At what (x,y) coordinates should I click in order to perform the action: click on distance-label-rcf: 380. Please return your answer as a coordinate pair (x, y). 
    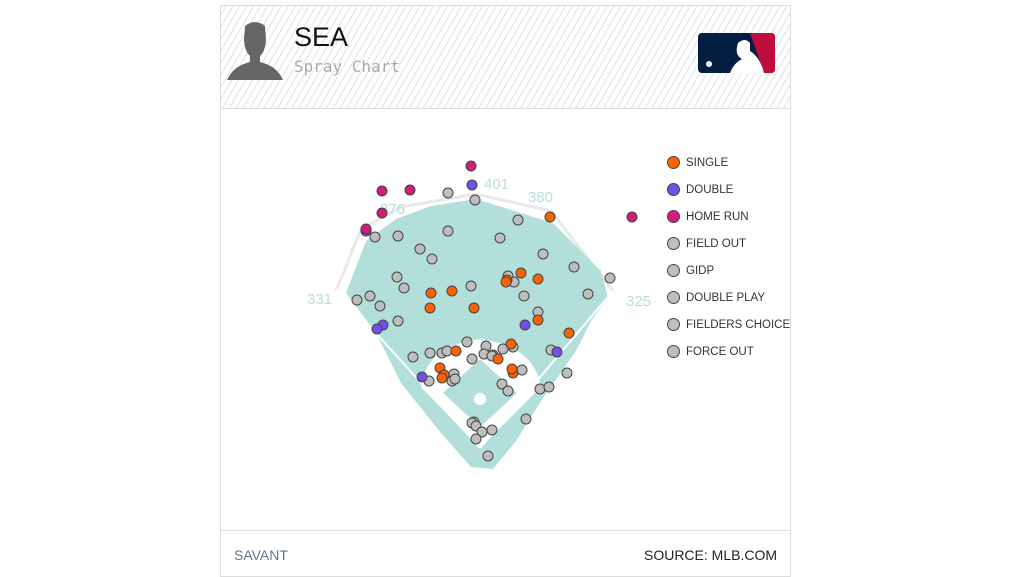
    Looking at the image, I should click on (540, 197).